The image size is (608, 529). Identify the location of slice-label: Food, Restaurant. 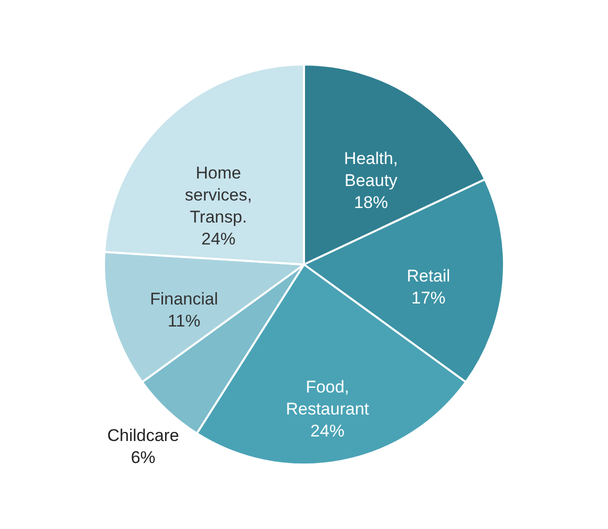
(328, 397).